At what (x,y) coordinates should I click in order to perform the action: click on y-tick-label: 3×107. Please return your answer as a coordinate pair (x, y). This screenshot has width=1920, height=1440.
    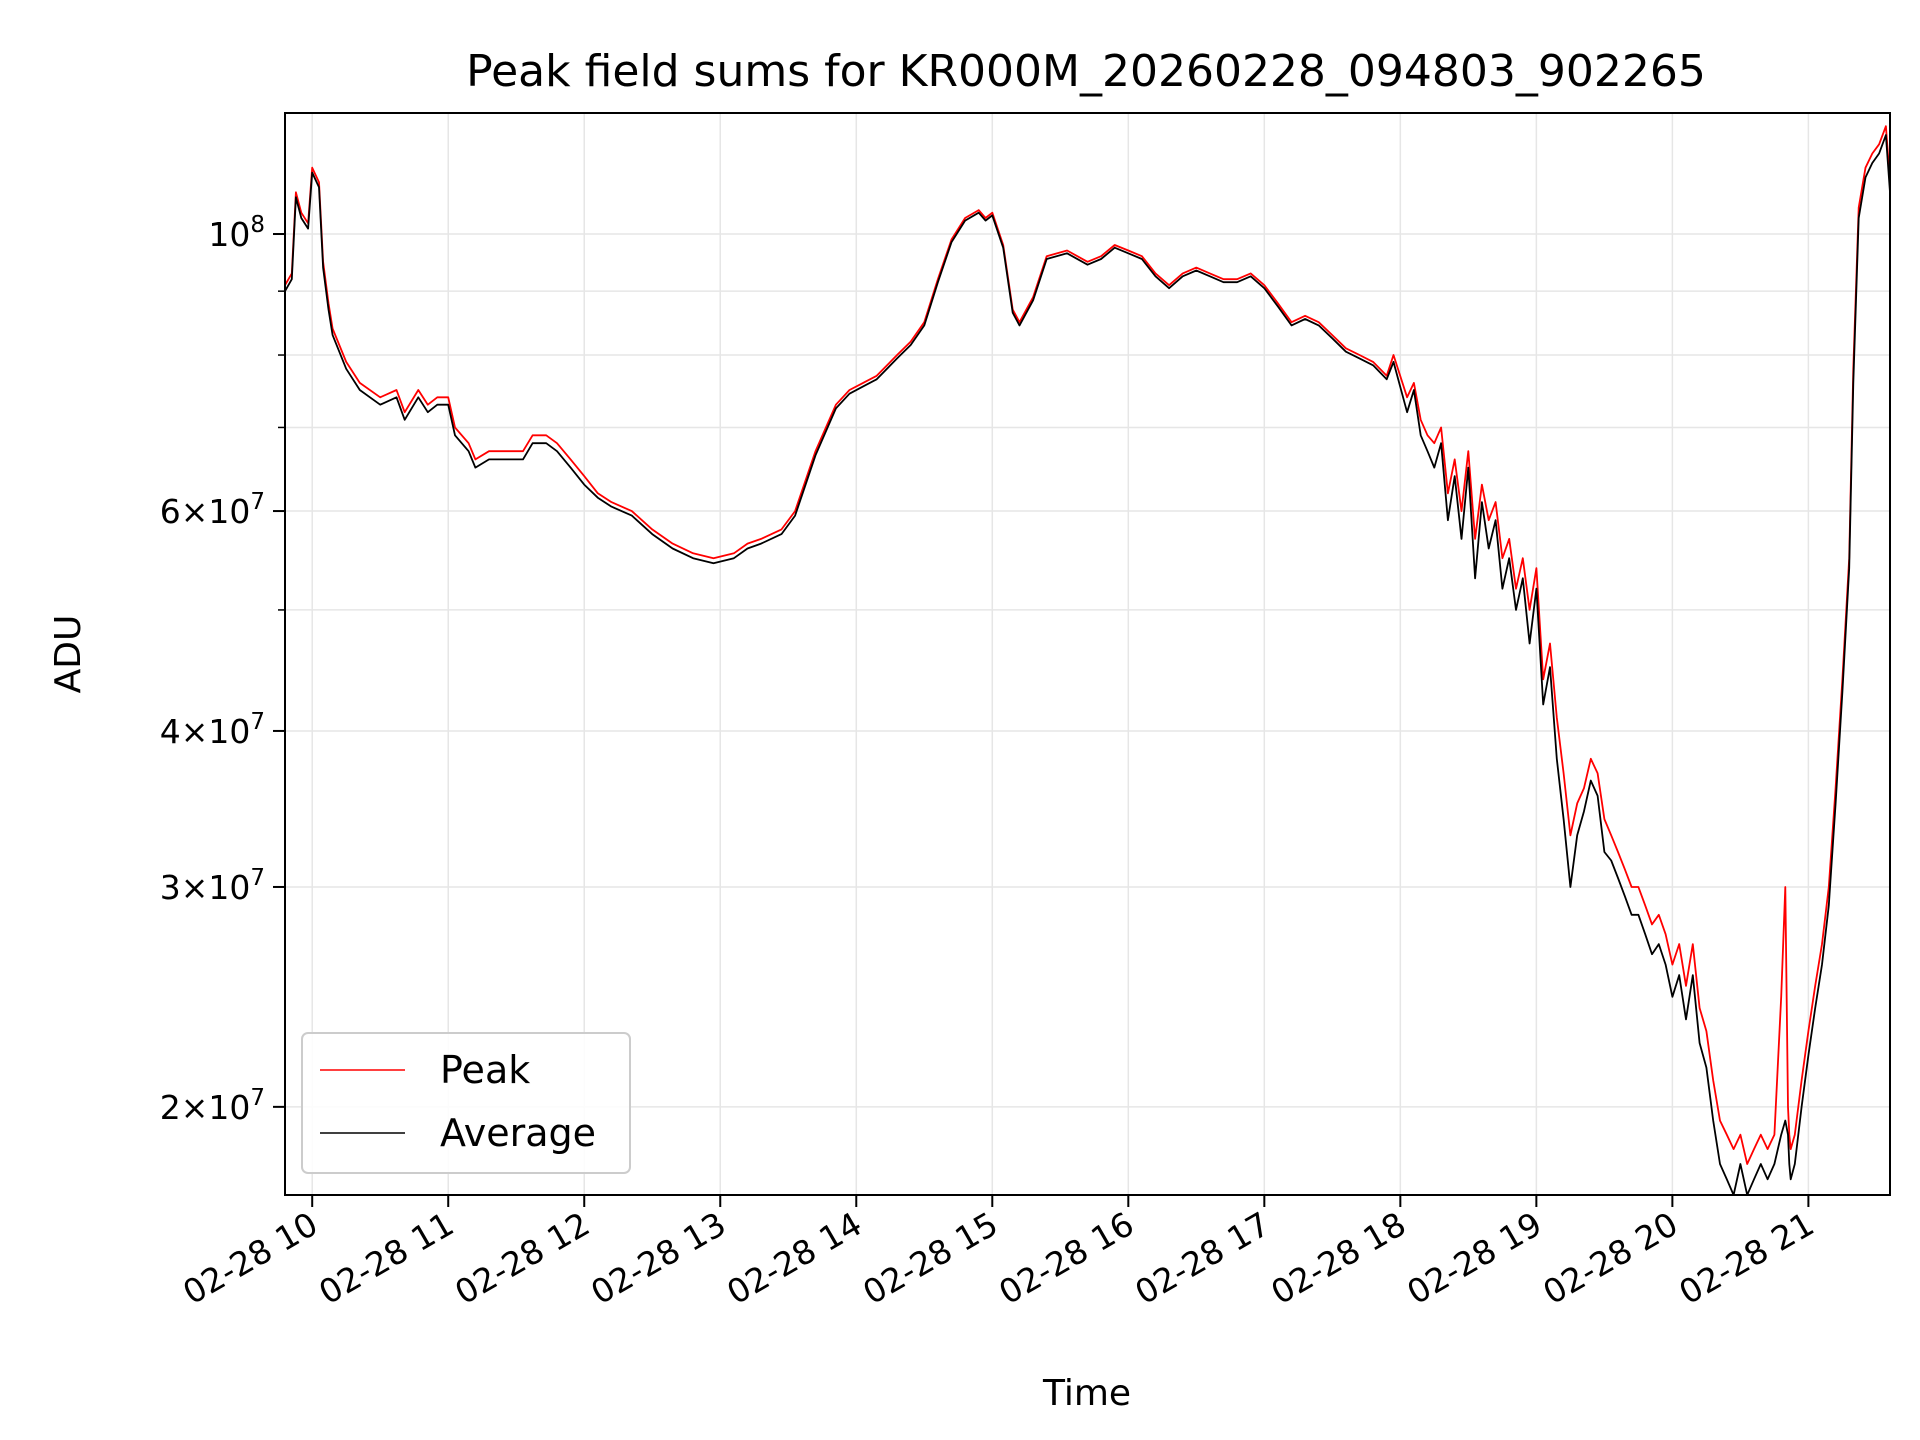
    Looking at the image, I should click on (212, 886).